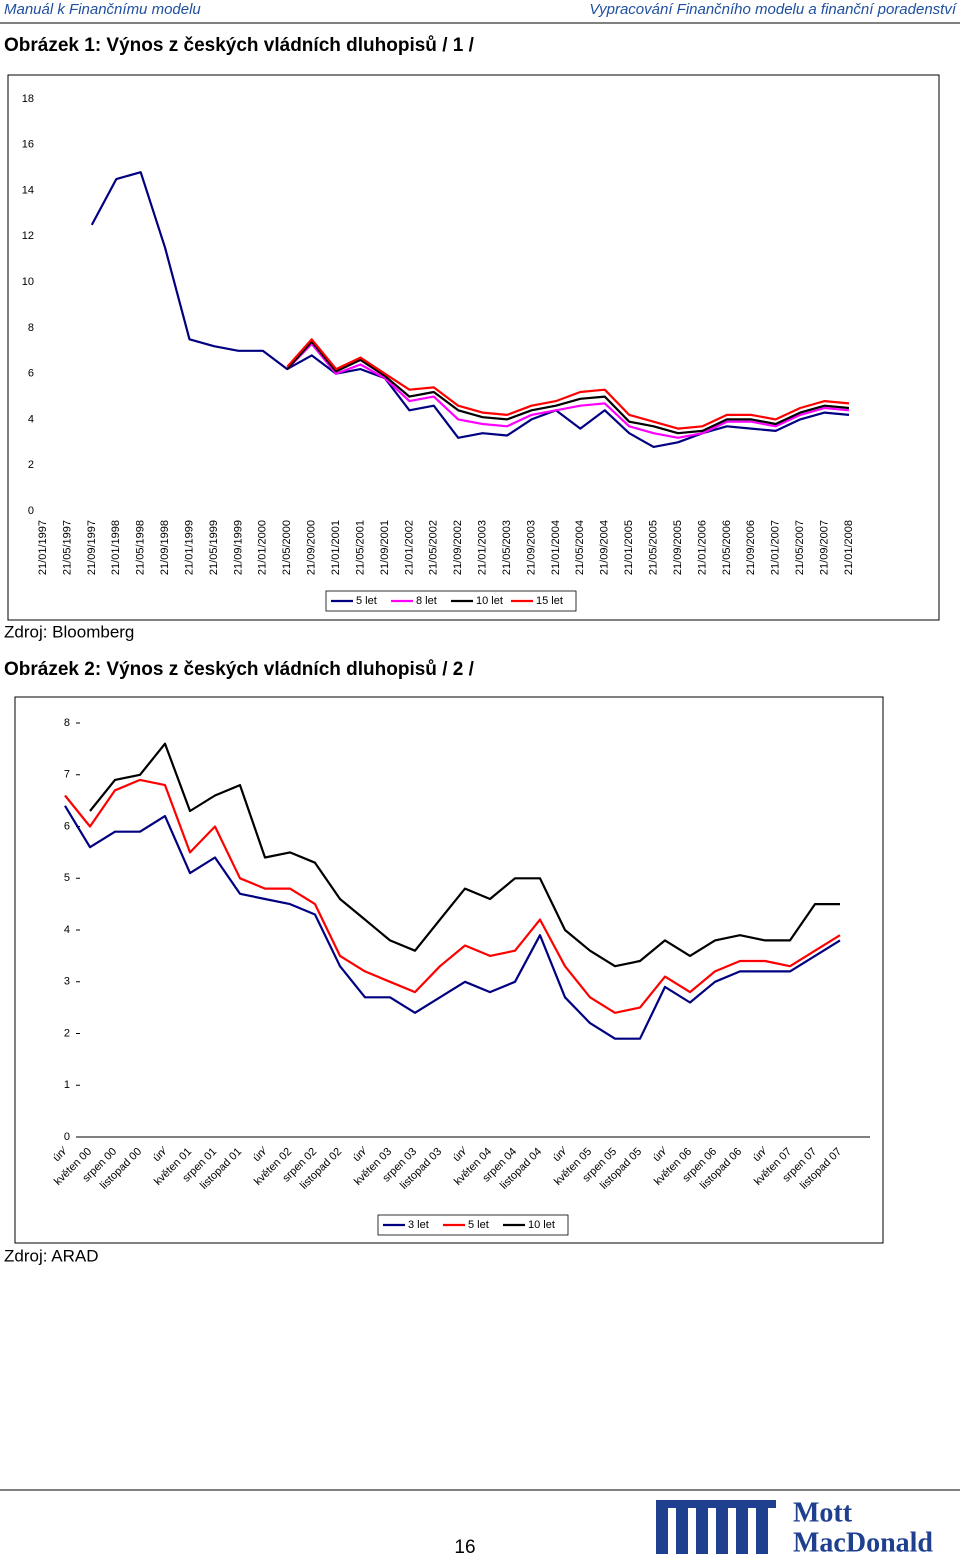  What do you see at coordinates (823, 1512) in the screenshot?
I see `logo-text: Mott` at bounding box center [823, 1512].